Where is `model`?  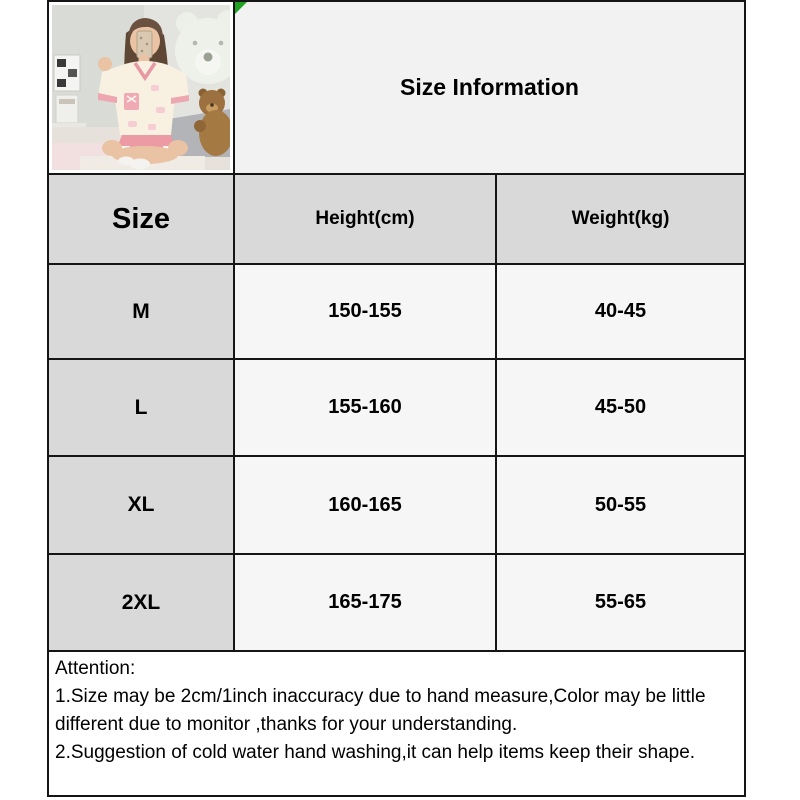 model is located at coordinates (143, 94).